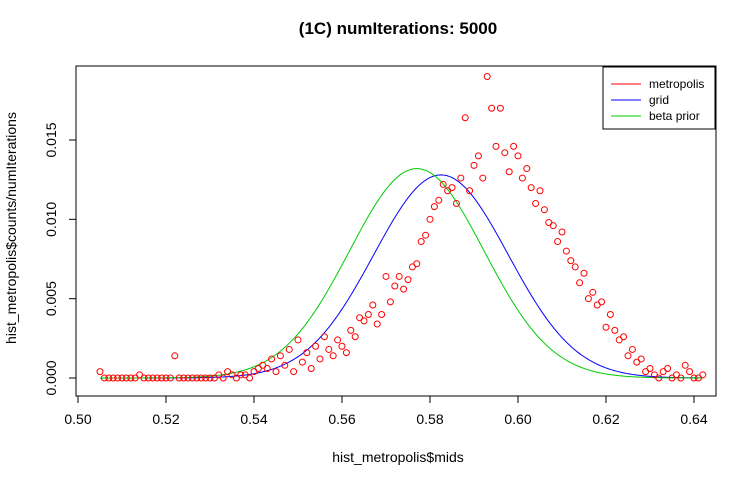 This screenshot has height=479, width=736. I want to click on chart-title: (1C) numIterations: 5000, so click(398, 28).